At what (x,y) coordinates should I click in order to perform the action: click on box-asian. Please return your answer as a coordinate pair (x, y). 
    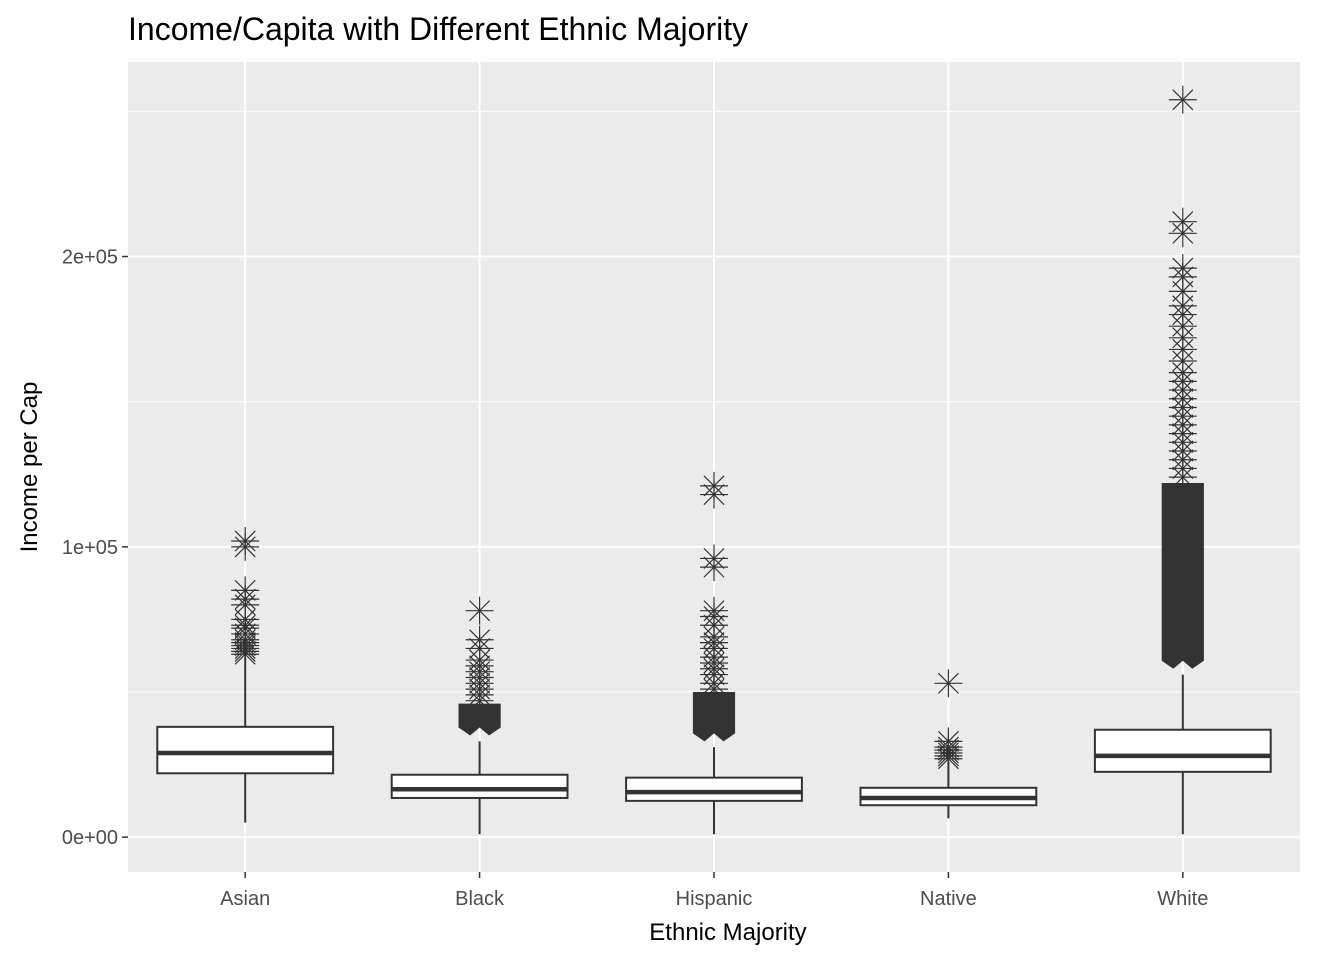
    Looking at the image, I should click on (245, 675).